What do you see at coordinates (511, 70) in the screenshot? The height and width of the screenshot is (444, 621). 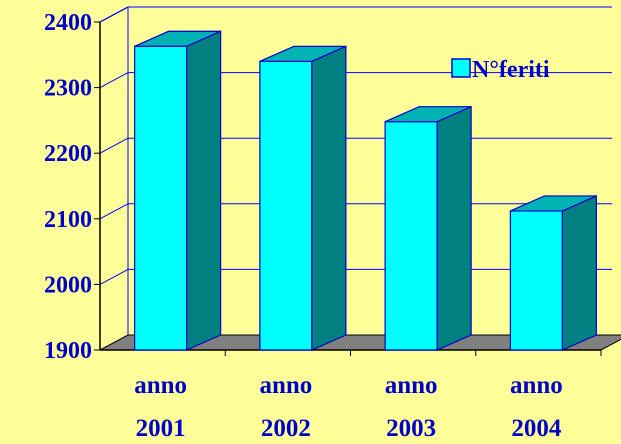 I see `legend-label: N°feriti` at bounding box center [511, 70].